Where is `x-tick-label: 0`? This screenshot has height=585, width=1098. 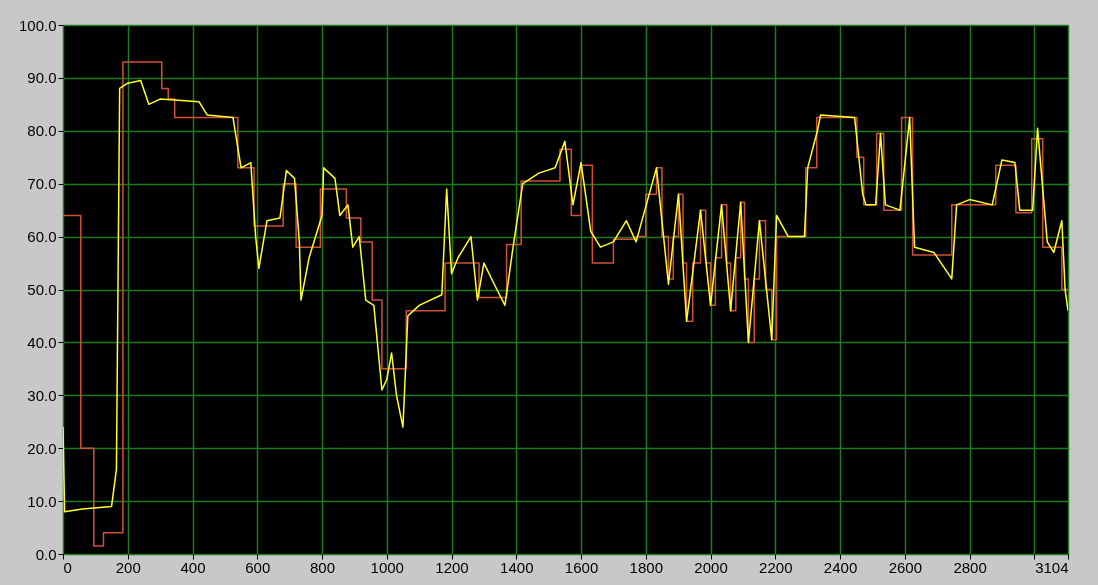
x-tick-label: 0 is located at coordinates (67, 567).